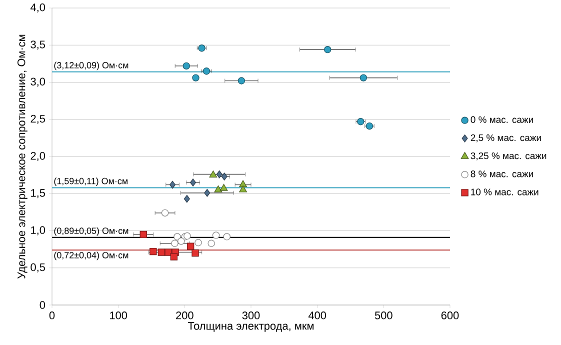 This screenshot has height=345, width=561. Describe the element at coordinates (504, 192) in the screenshot. I see `legend-label: 10 % мас. сажи` at that location.